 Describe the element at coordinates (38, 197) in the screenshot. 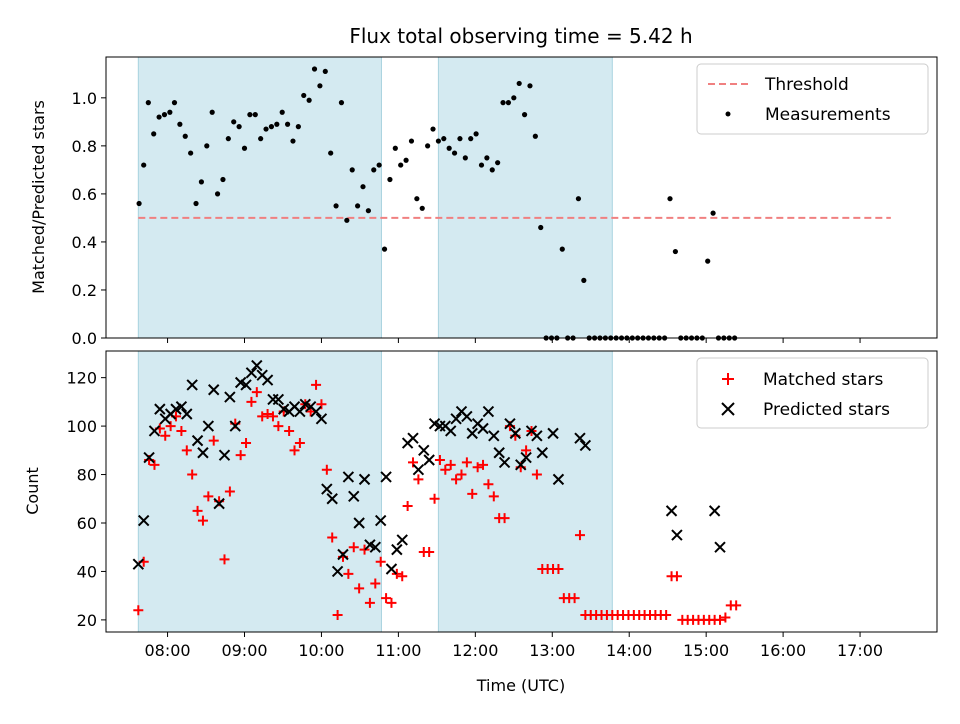

I see `top-ylabel: Matched/Predicted stars` at that location.